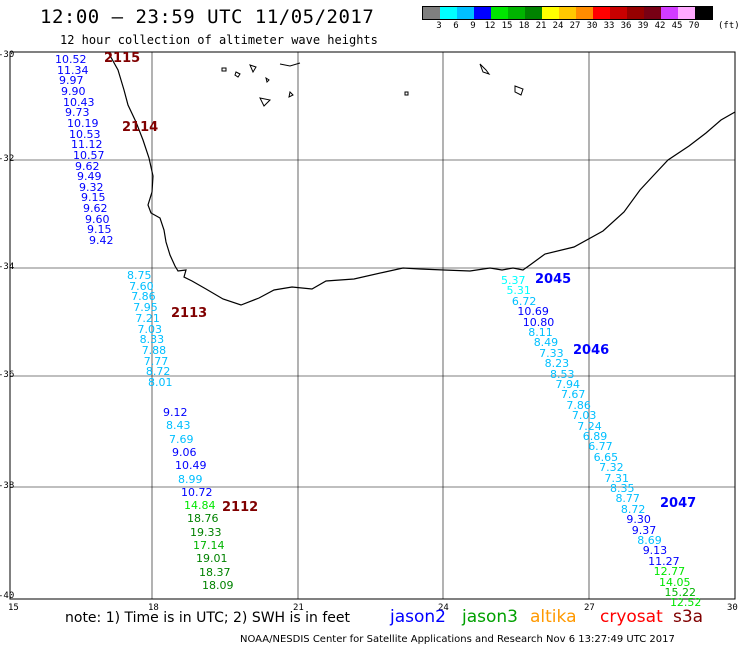 The image size is (740, 650). What do you see at coordinates (71, 59) in the screenshot?
I see `wave-height-value: 10.52` at bounding box center [71, 59].